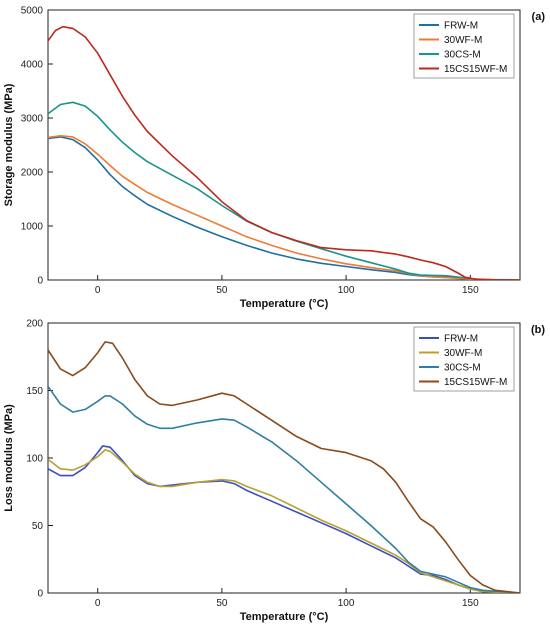 This screenshot has width=550, height=625. I want to click on y-tick-label: 50, so click(38, 526).